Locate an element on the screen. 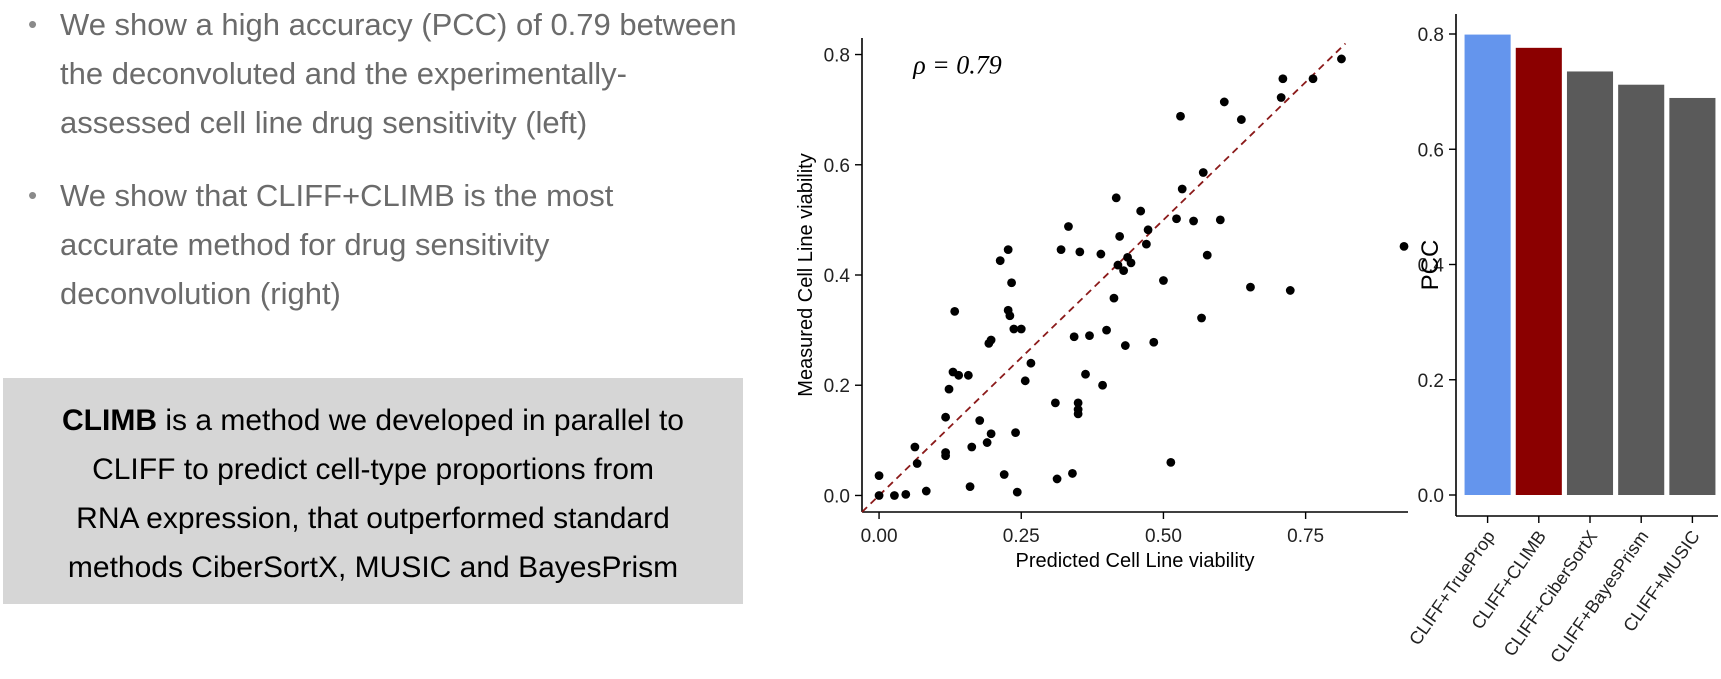  bar-y-tick-label: 0.4 is located at coordinates (1431, 266).